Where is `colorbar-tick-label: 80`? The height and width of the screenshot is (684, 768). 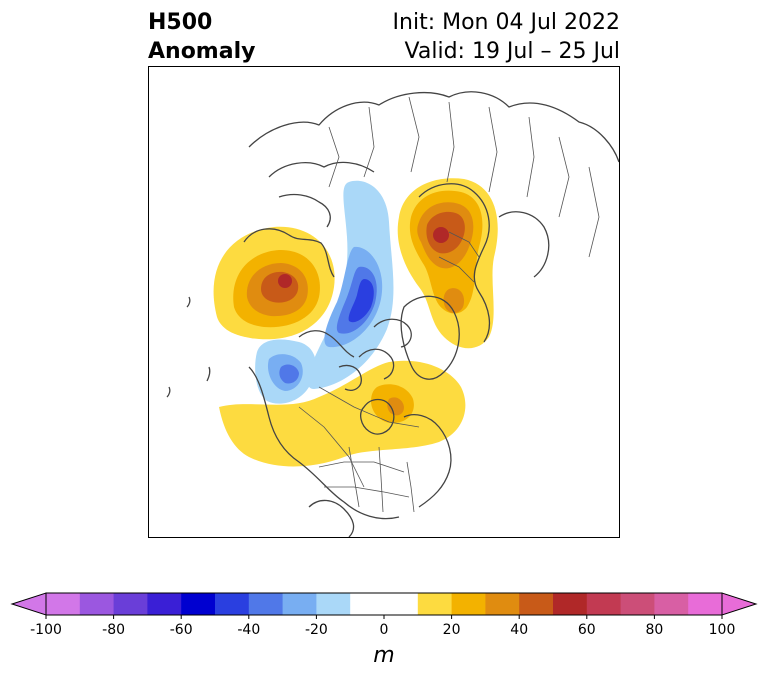
colorbar-tick-label: 80 is located at coordinates (654, 628).